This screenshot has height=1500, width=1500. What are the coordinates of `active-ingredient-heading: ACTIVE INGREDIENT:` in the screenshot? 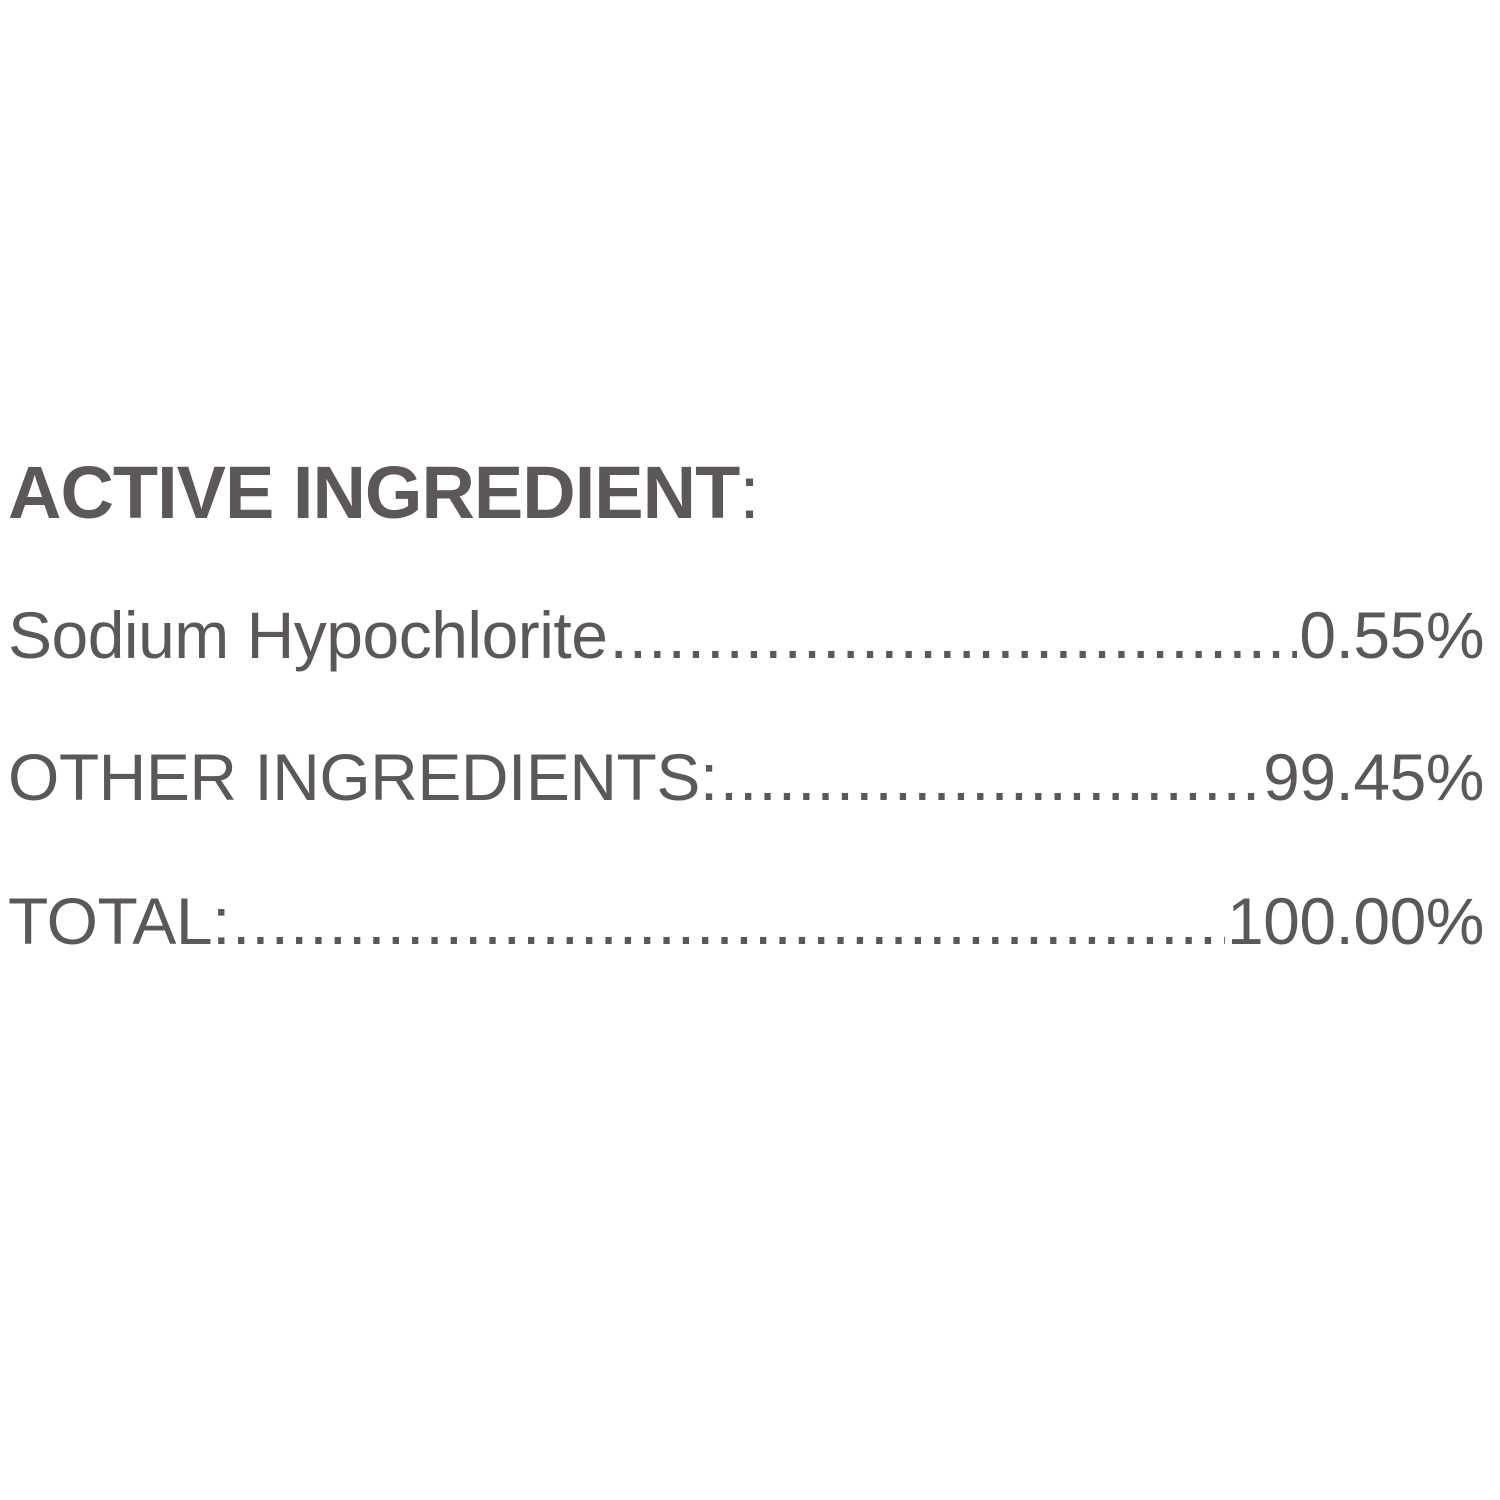 It's located at (384, 493).